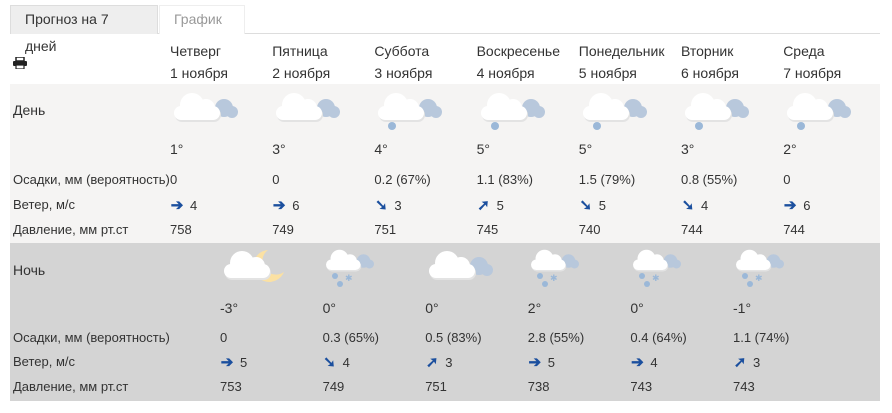 This screenshot has width=892, height=413. I want to click on day-wind-label: Ветер, м/с, so click(44, 204).